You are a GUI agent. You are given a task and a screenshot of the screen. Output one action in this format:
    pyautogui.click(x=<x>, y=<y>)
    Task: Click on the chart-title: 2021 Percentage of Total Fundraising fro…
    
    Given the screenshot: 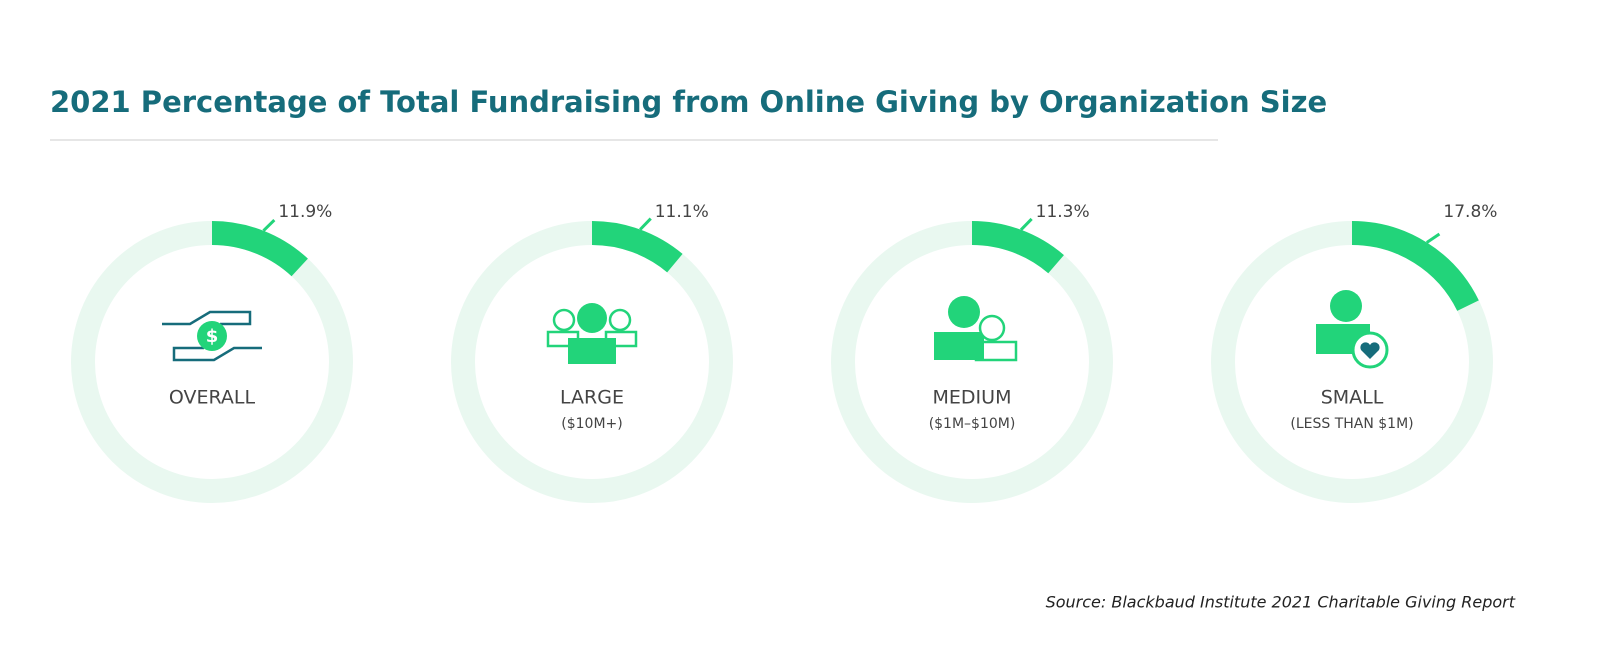 What is the action you would take?
    pyautogui.click(x=688, y=102)
    